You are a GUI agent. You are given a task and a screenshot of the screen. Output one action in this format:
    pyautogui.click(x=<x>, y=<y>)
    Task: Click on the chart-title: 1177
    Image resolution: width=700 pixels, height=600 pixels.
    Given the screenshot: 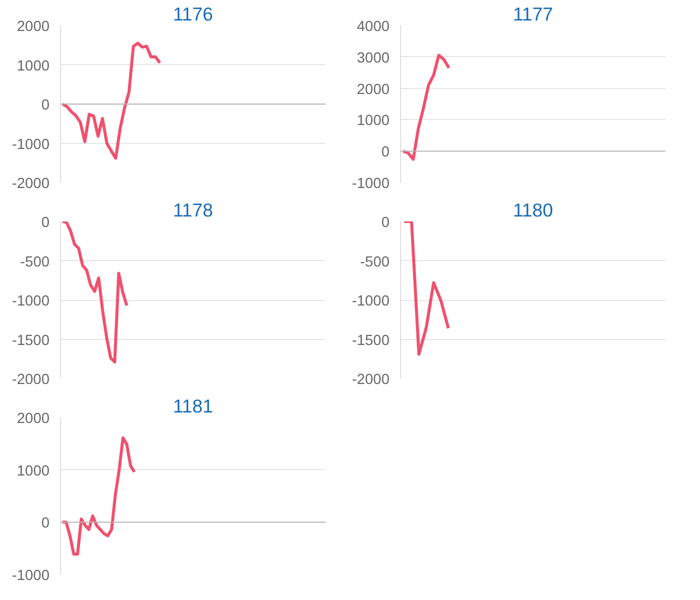 What is the action you would take?
    pyautogui.click(x=533, y=14)
    